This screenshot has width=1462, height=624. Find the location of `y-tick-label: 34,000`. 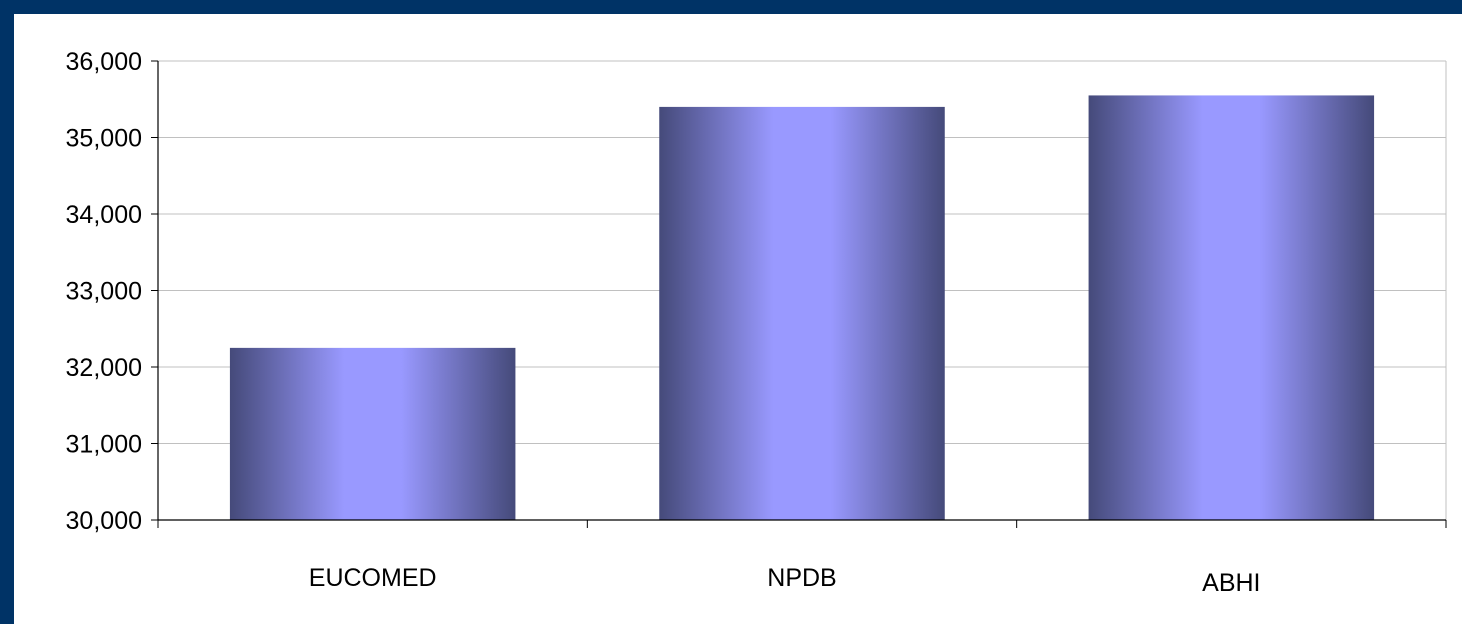

y-tick-label: 34,000 is located at coordinates (104, 215).